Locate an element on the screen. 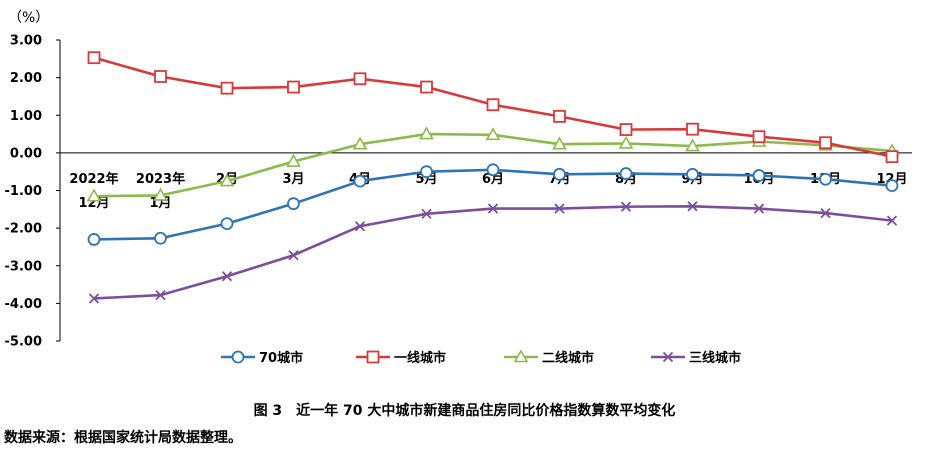  legend-item: 二线城市 is located at coordinates (549, 357).